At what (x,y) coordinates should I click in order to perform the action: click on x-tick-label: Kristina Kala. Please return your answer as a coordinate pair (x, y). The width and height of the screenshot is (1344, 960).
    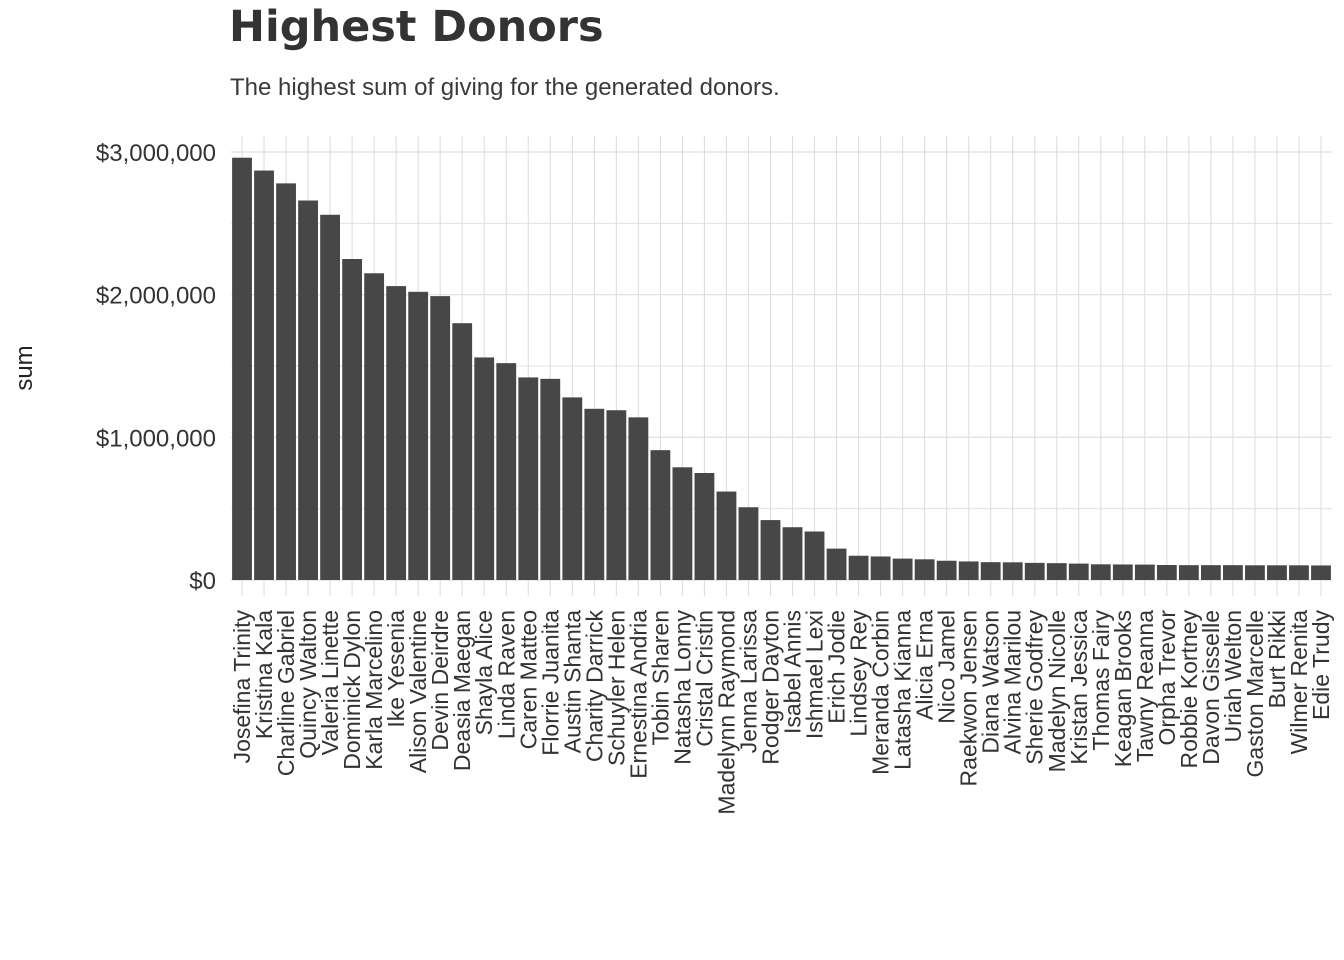
    Looking at the image, I should click on (264, 674).